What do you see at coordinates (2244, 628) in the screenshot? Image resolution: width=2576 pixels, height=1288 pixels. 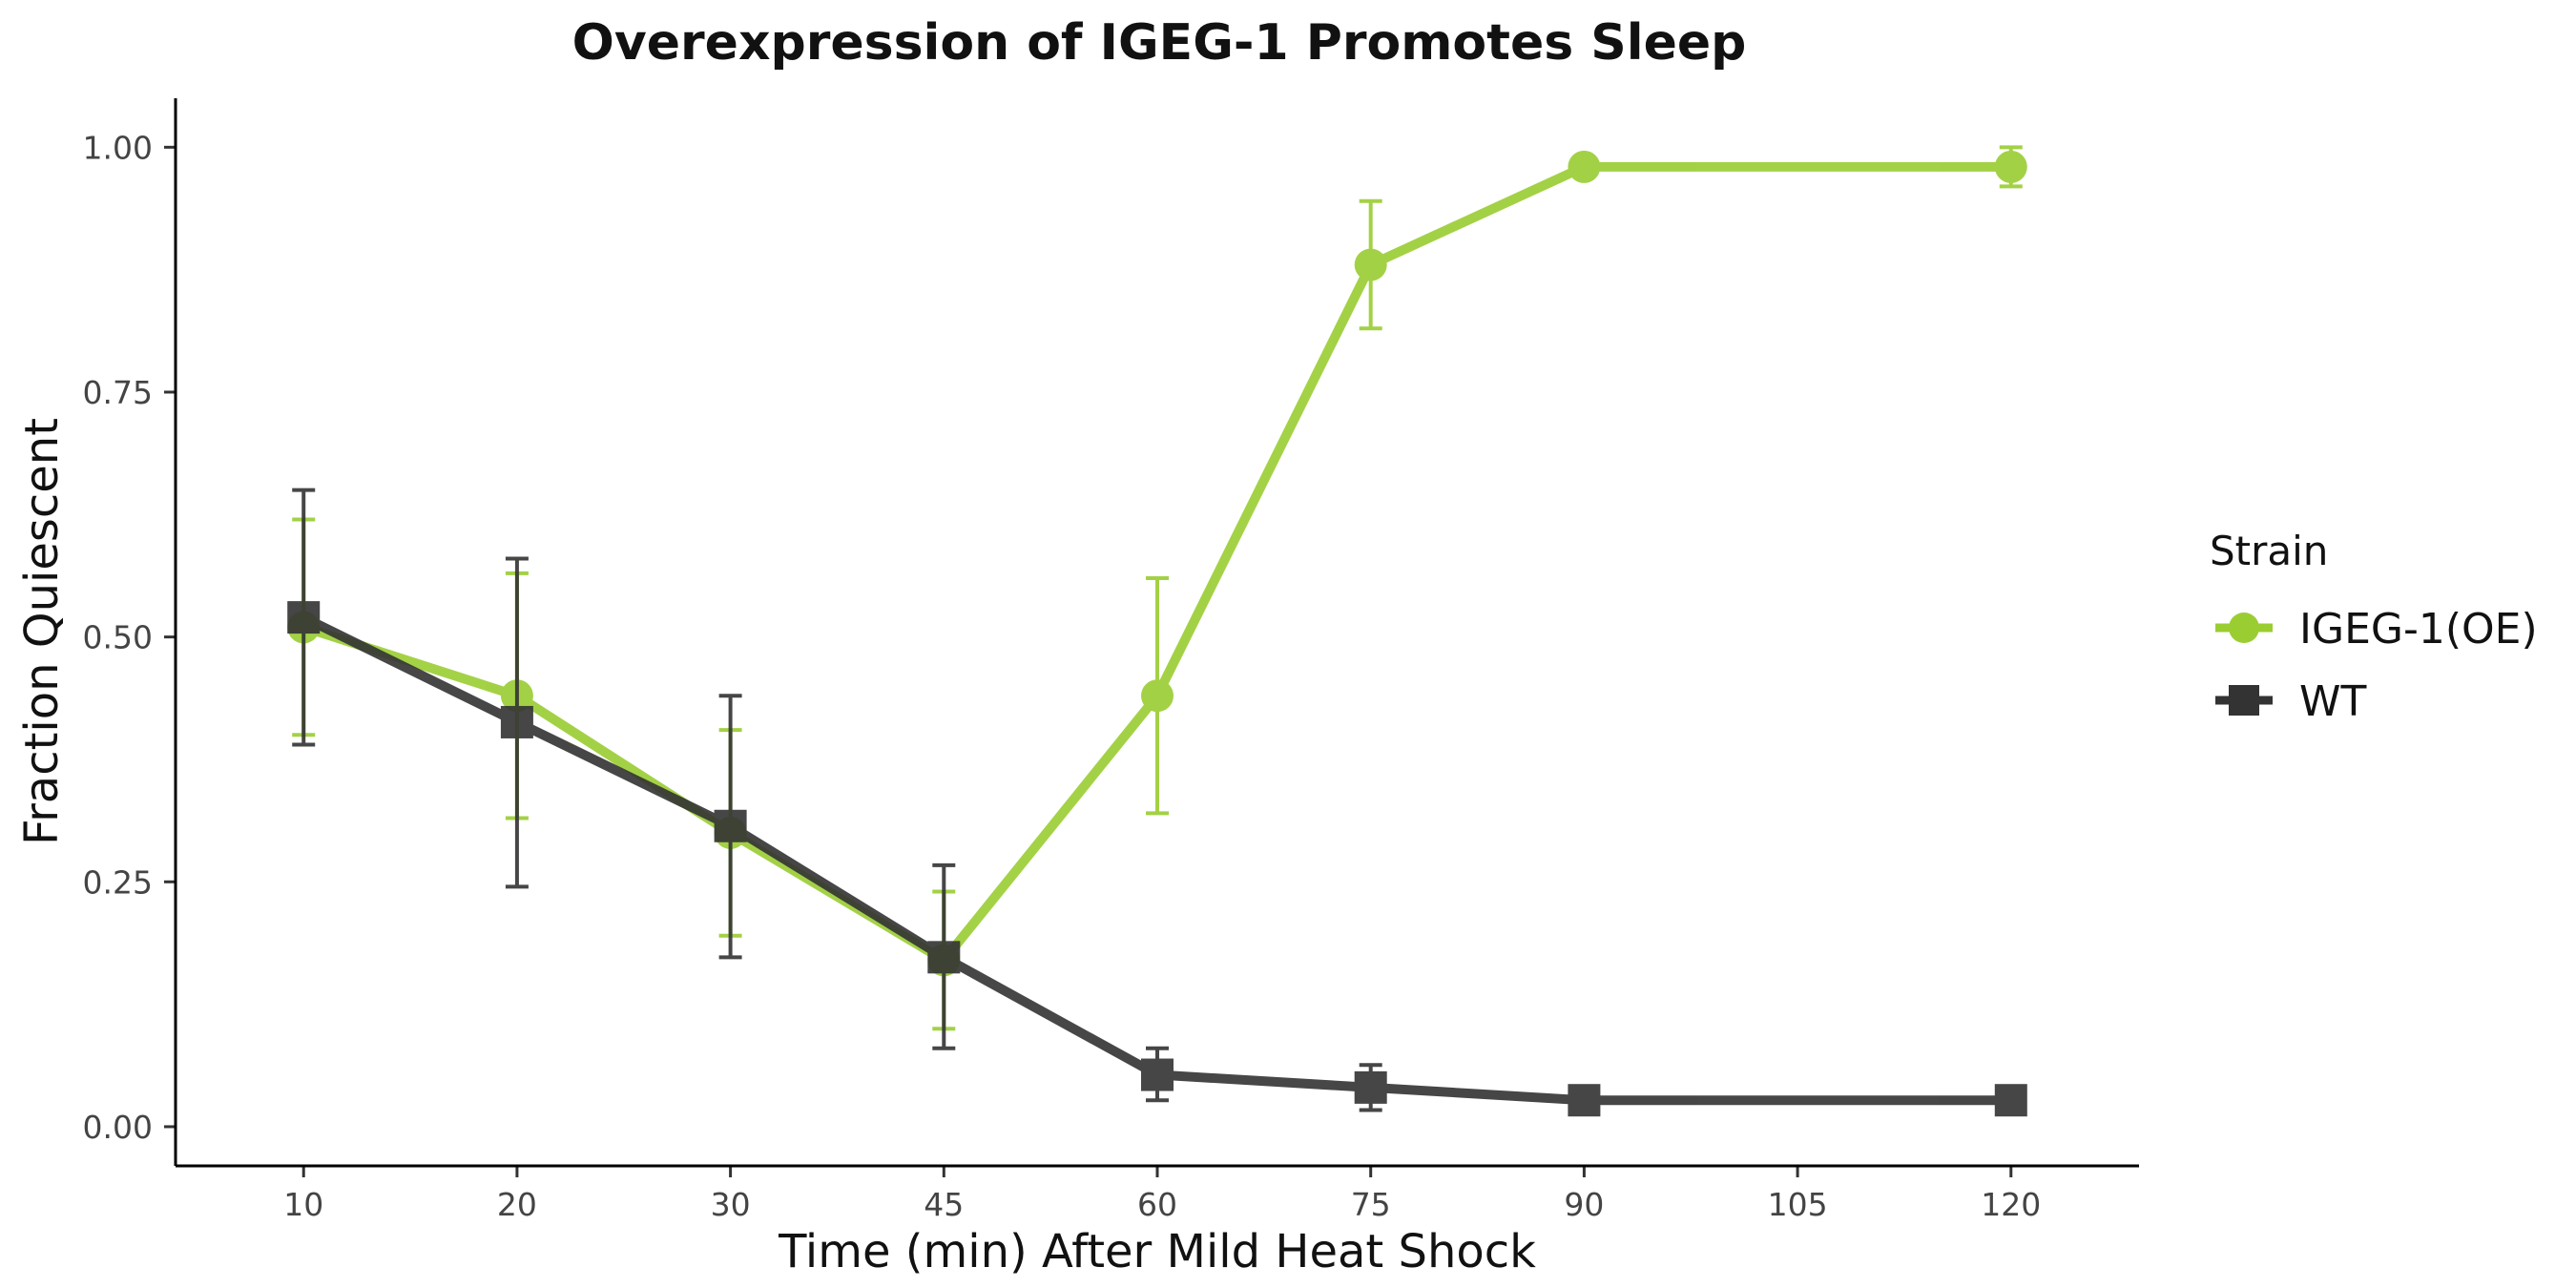 I see `legend-key-circle-marker` at bounding box center [2244, 628].